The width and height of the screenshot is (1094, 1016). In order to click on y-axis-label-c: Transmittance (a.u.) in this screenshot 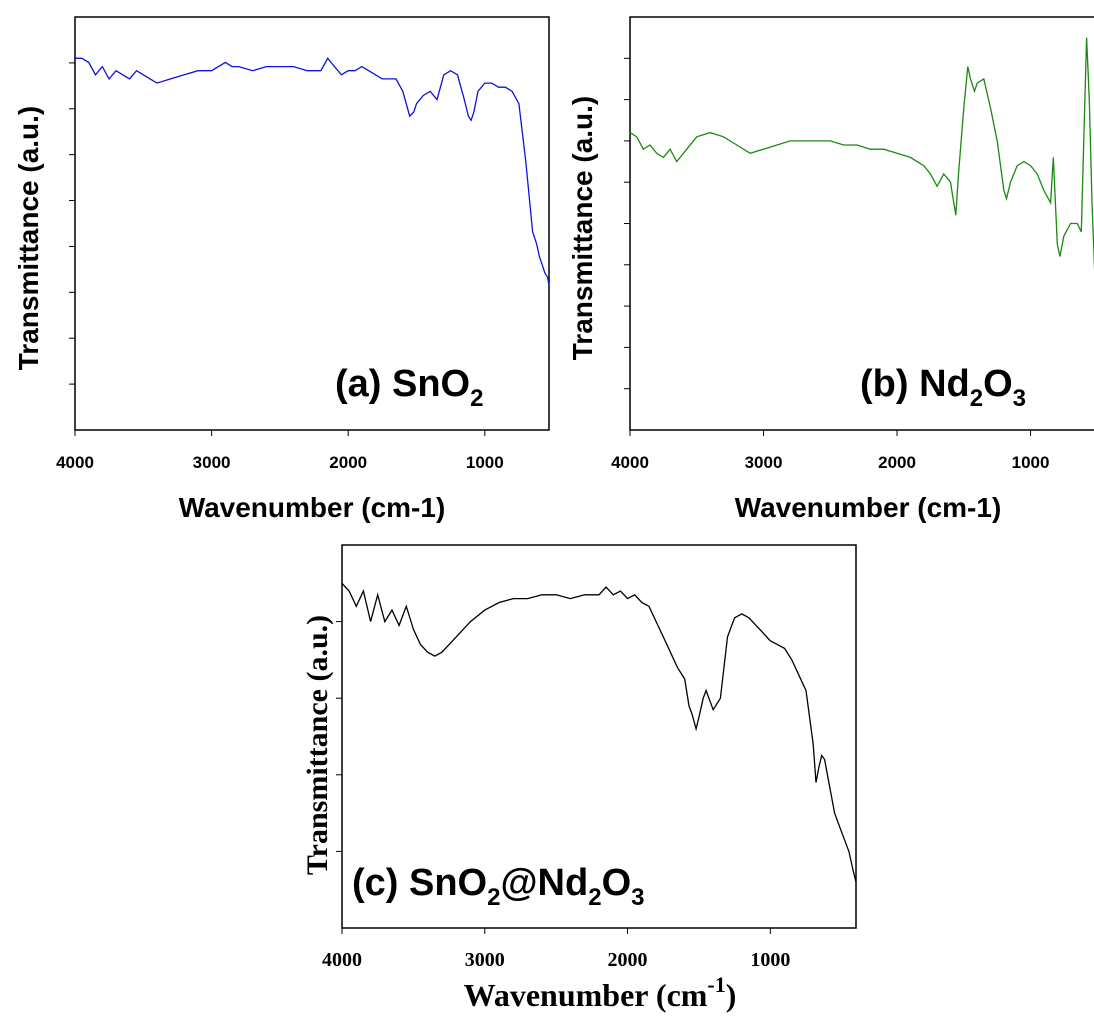, I will do `click(317, 745)`.